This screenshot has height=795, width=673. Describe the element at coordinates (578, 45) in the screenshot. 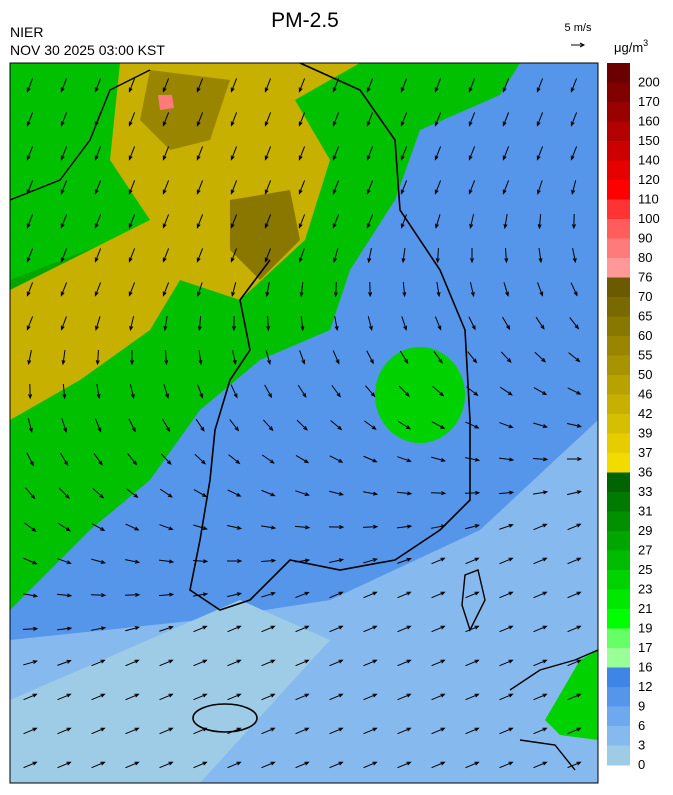

I see `wind-scale-arrow` at that location.